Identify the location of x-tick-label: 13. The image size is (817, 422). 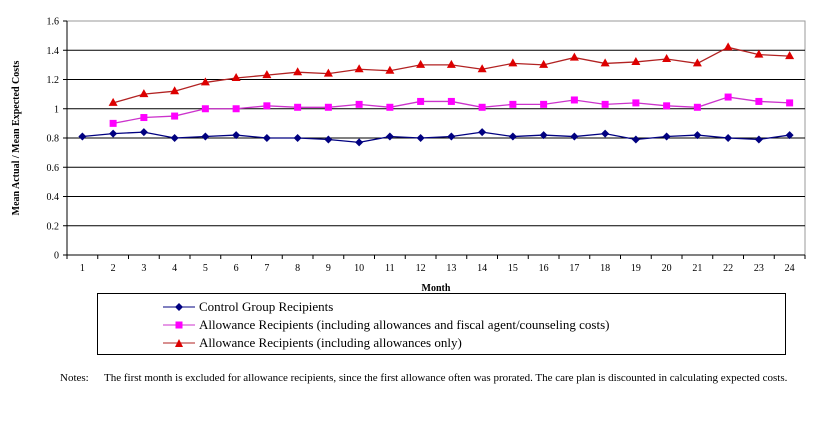
(451, 268).